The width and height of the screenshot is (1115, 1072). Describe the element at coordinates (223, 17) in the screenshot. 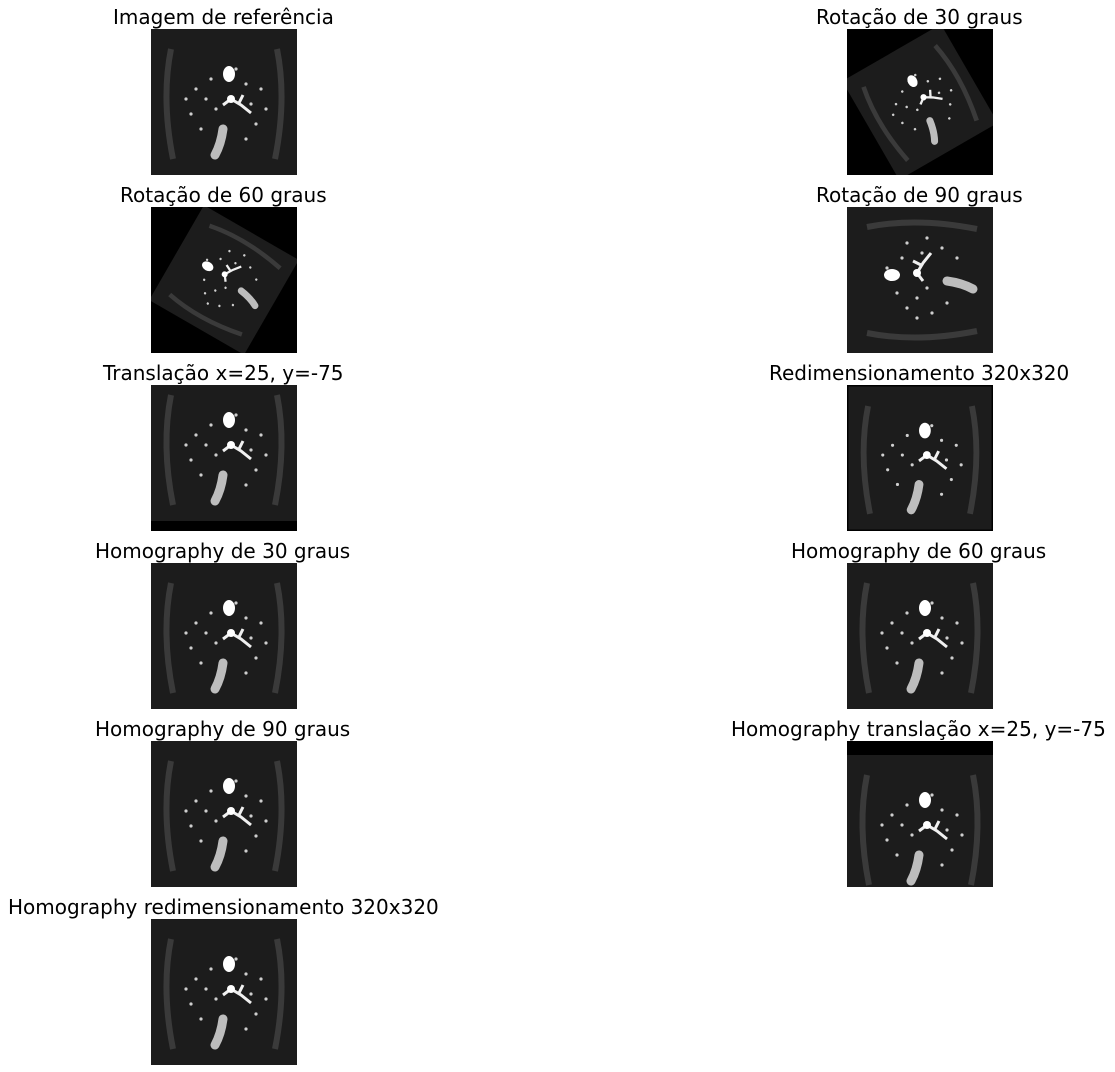

I see `panel-title: Imagem de referência` at that location.